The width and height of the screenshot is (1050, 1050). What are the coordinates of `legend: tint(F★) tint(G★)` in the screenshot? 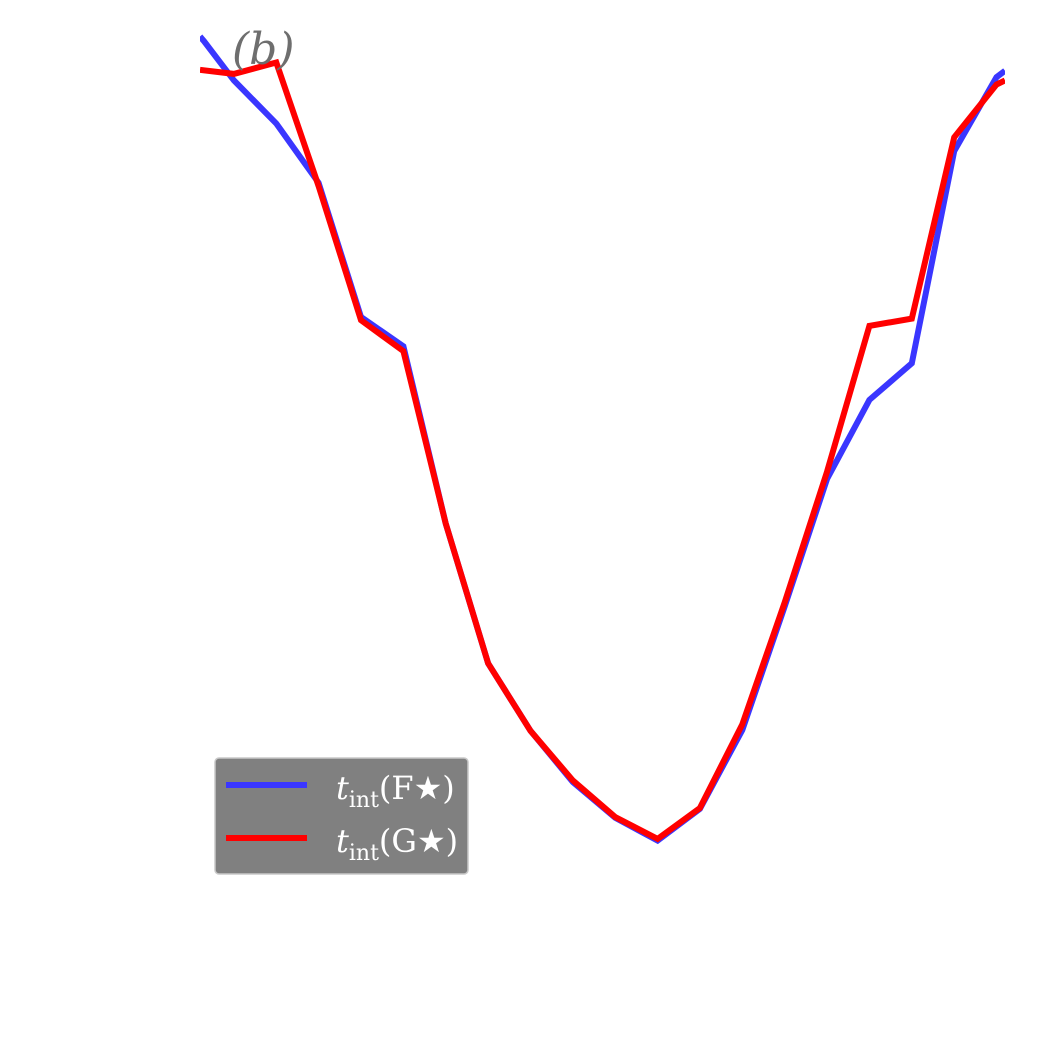 It's located at (341, 816).